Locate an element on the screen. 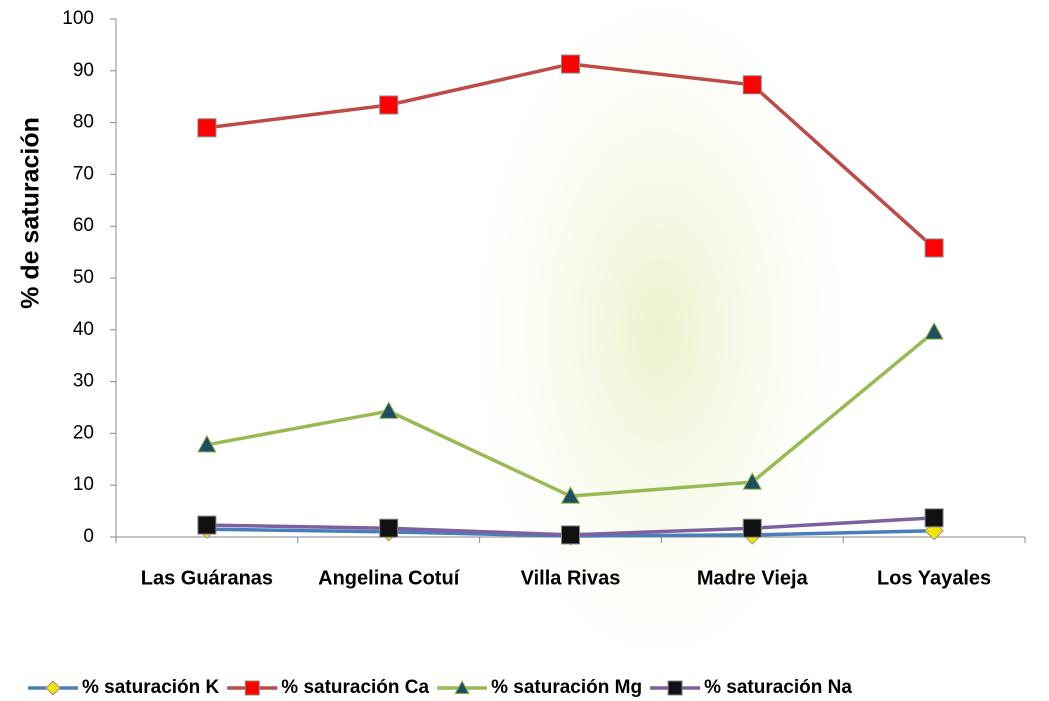 This screenshot has height=701, width=1049. x-tick-label: Los Yayales is located at coordinates (934, 578).